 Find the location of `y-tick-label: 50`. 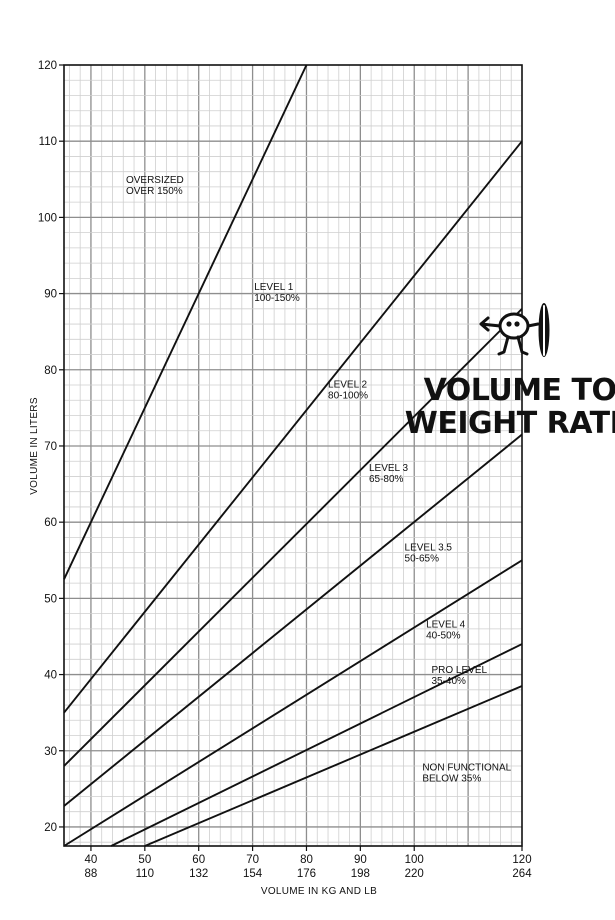

y-tick-label: 50 is located at coordinates (50, 599).